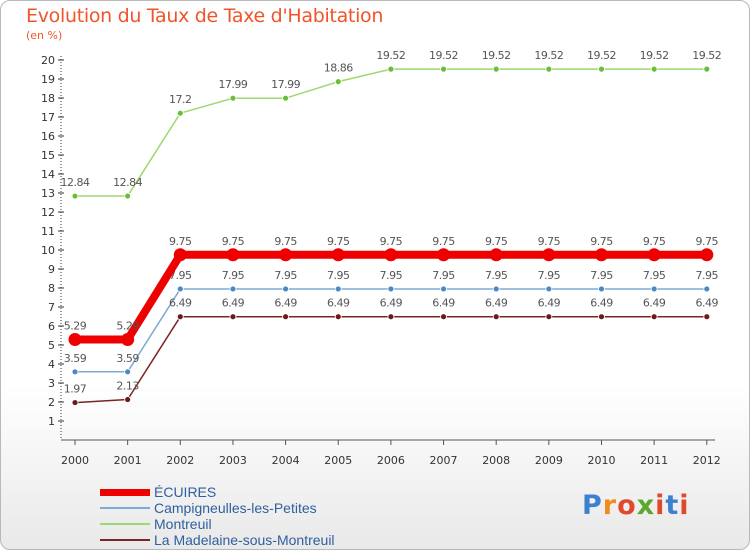 The image size is (750, 550). Describe the element at coordinates (48, 98) in the screenshot. I see `y-tick-label: 18` at that location.